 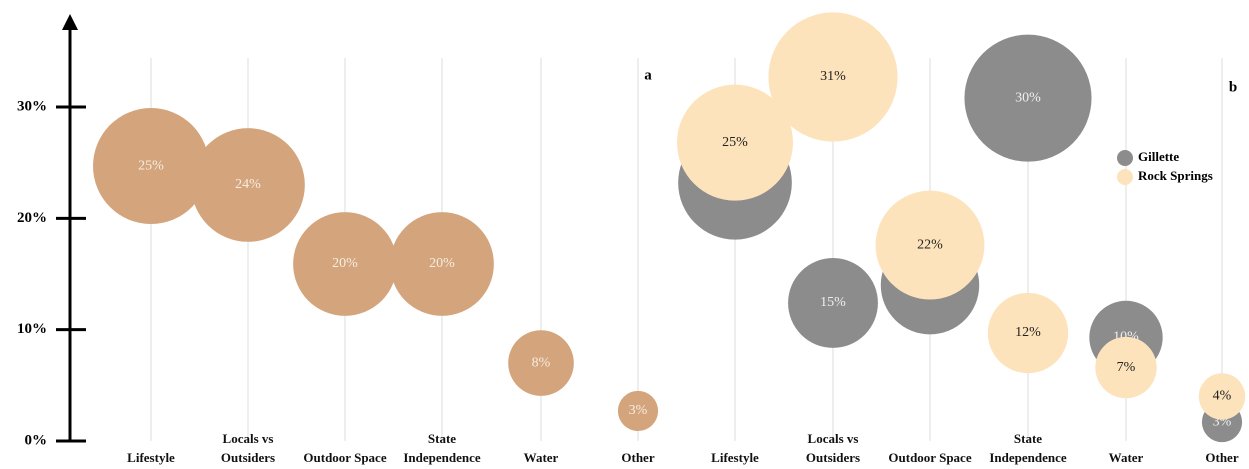 I want to click on bubble-label: 22%, so click(x=930, y=244).